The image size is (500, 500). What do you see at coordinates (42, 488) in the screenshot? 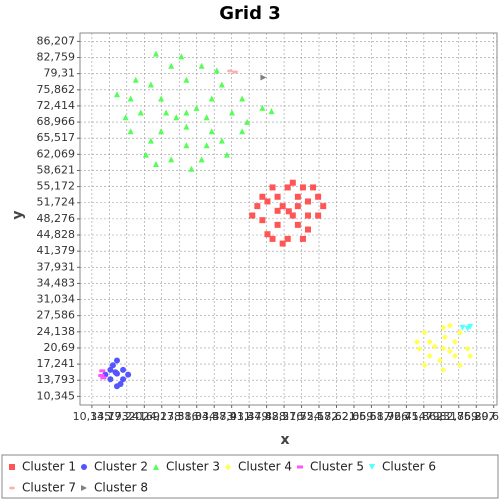
I see `legend-item: Cluster 7` at bounding box center [42, 488].